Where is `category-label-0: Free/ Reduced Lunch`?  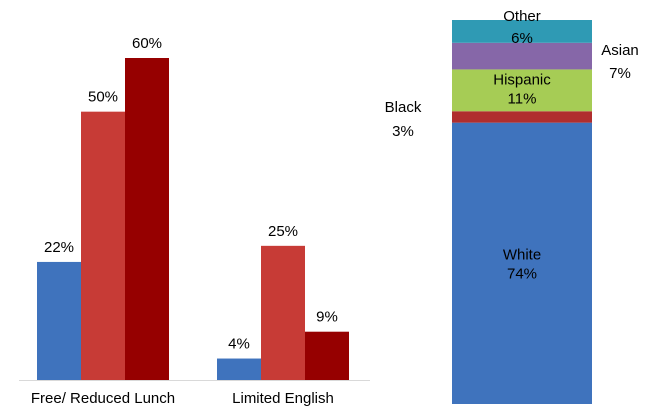 category-label-0: Free/ Reduced Lunch is located at coordinates (103, 398).